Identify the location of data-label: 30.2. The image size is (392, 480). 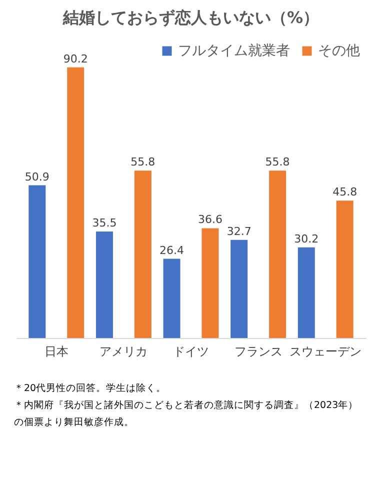
(306, 239).